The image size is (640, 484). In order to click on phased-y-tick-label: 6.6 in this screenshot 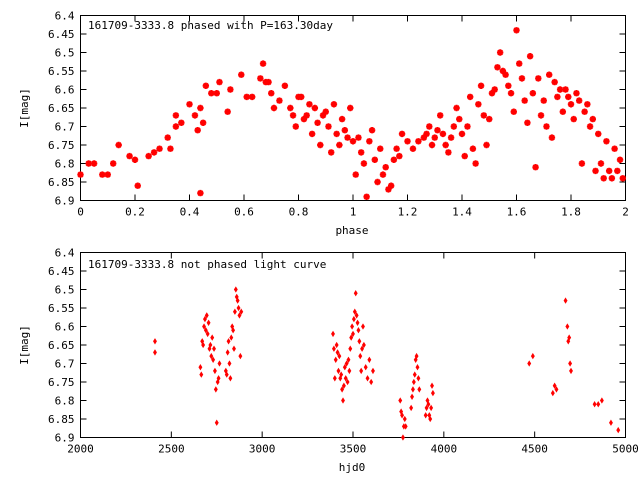, I will do `click(65, 90)`.